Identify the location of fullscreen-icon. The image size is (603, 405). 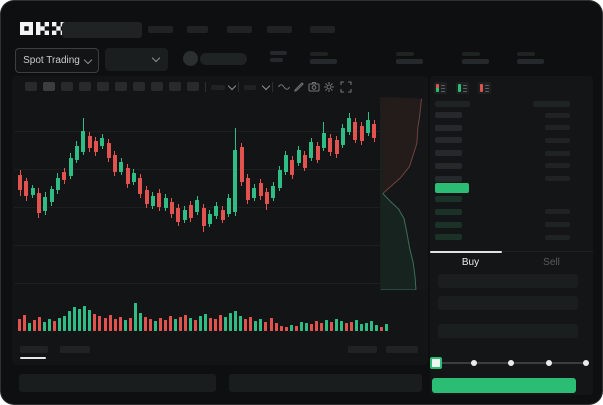
(346, 87).